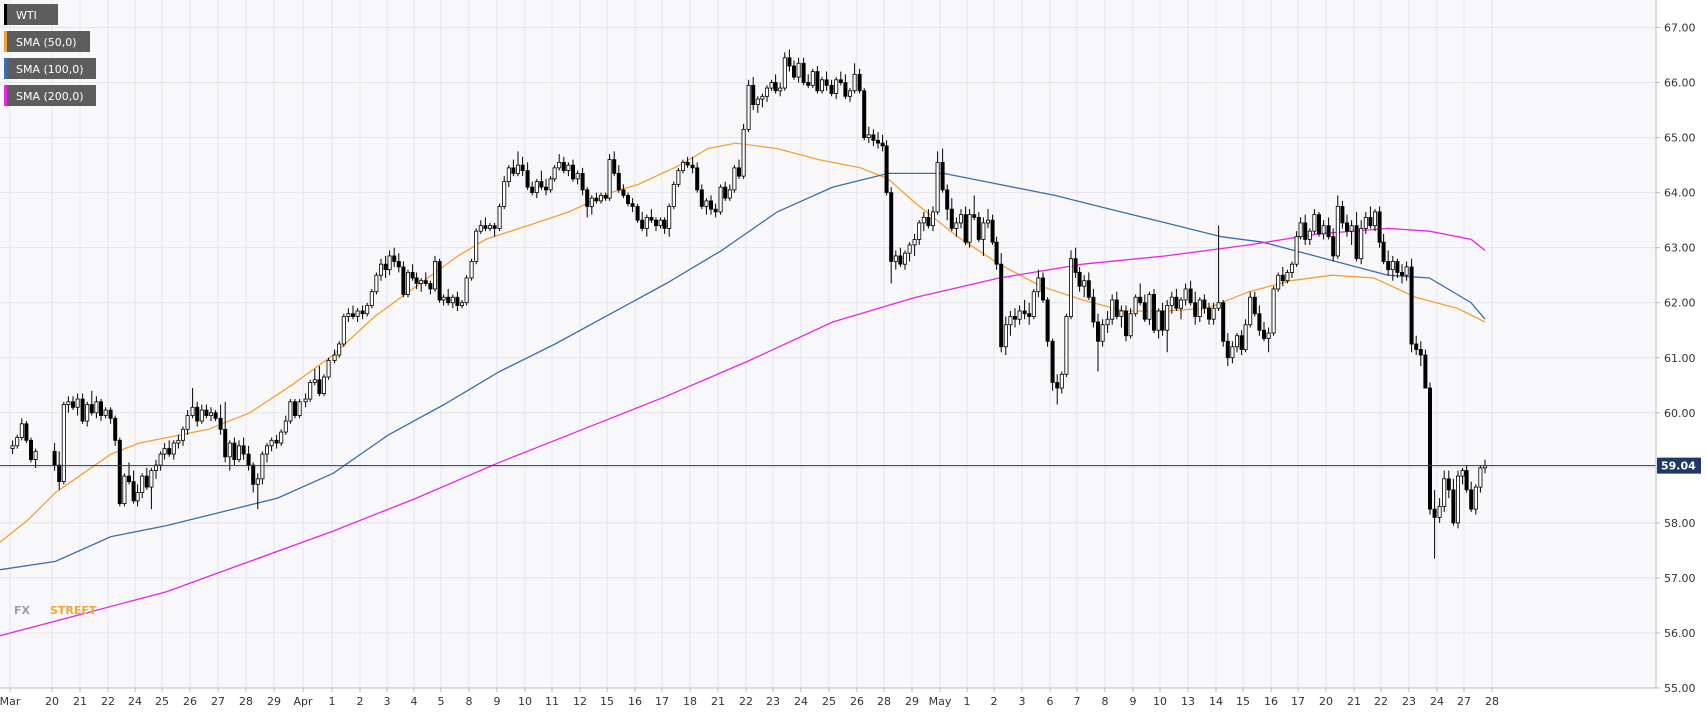 The height and width of the screenshot is (717, 1707). What do you see at coordinates (1243, 701) in the screenshot?
I see `x-tick-label: 15` at bounding box center [1243, 701].